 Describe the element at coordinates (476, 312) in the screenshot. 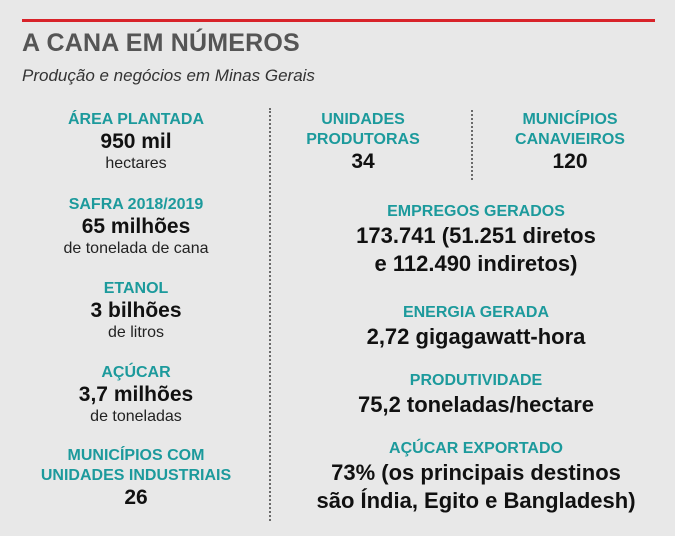

I see `stat-label: ENERGIA GERADA` at that location.